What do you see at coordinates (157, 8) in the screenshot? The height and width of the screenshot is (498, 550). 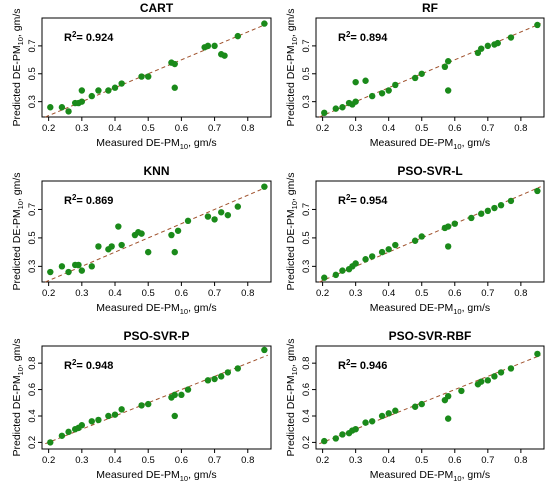 I see `panel-title: CART` at bounding box center [157, 8].